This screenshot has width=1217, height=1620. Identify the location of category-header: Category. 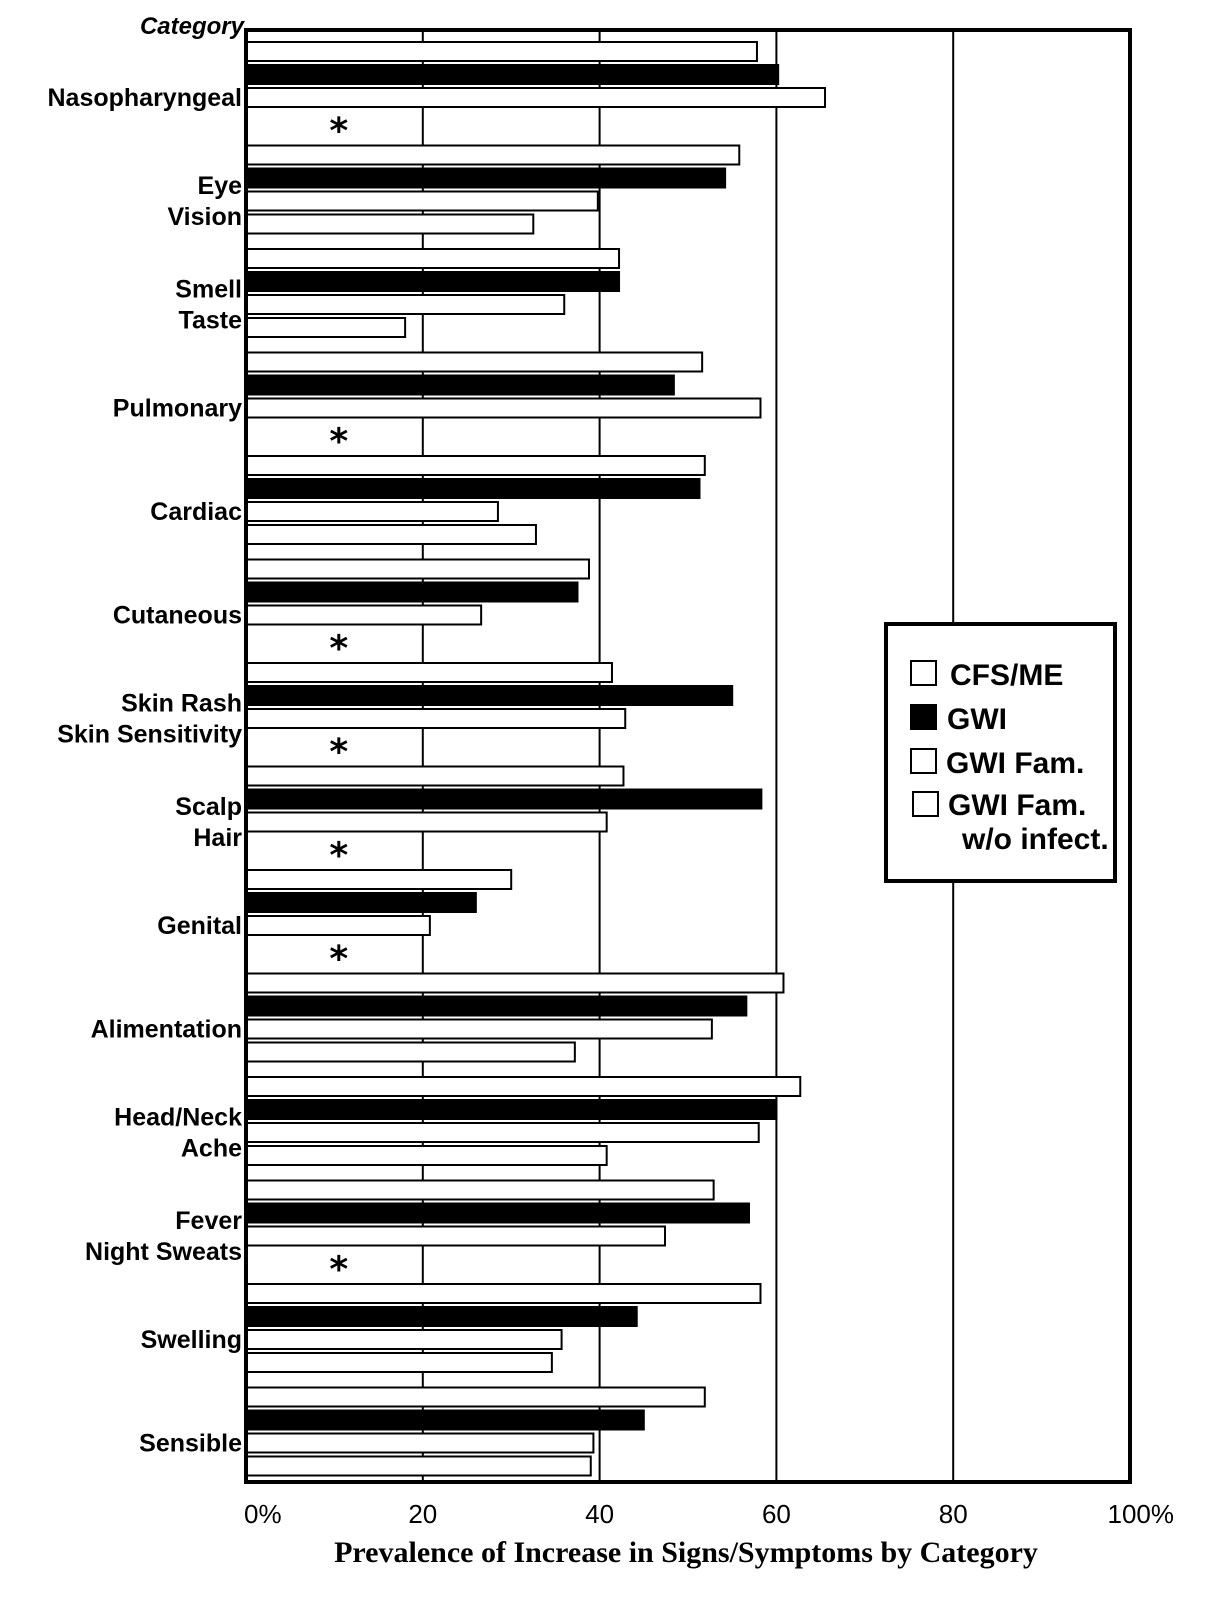
(193, 26).